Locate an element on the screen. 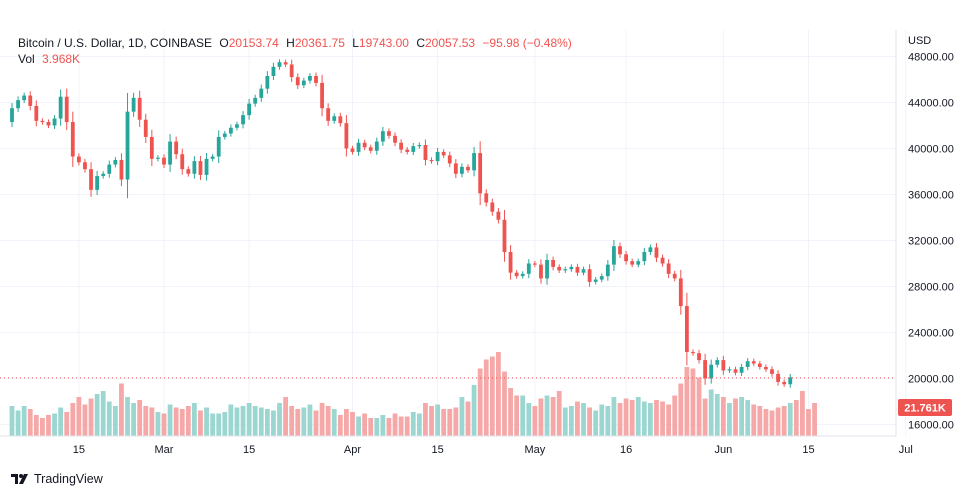  legend-close-value: 20057.53 is located at coordinates (450, 43).